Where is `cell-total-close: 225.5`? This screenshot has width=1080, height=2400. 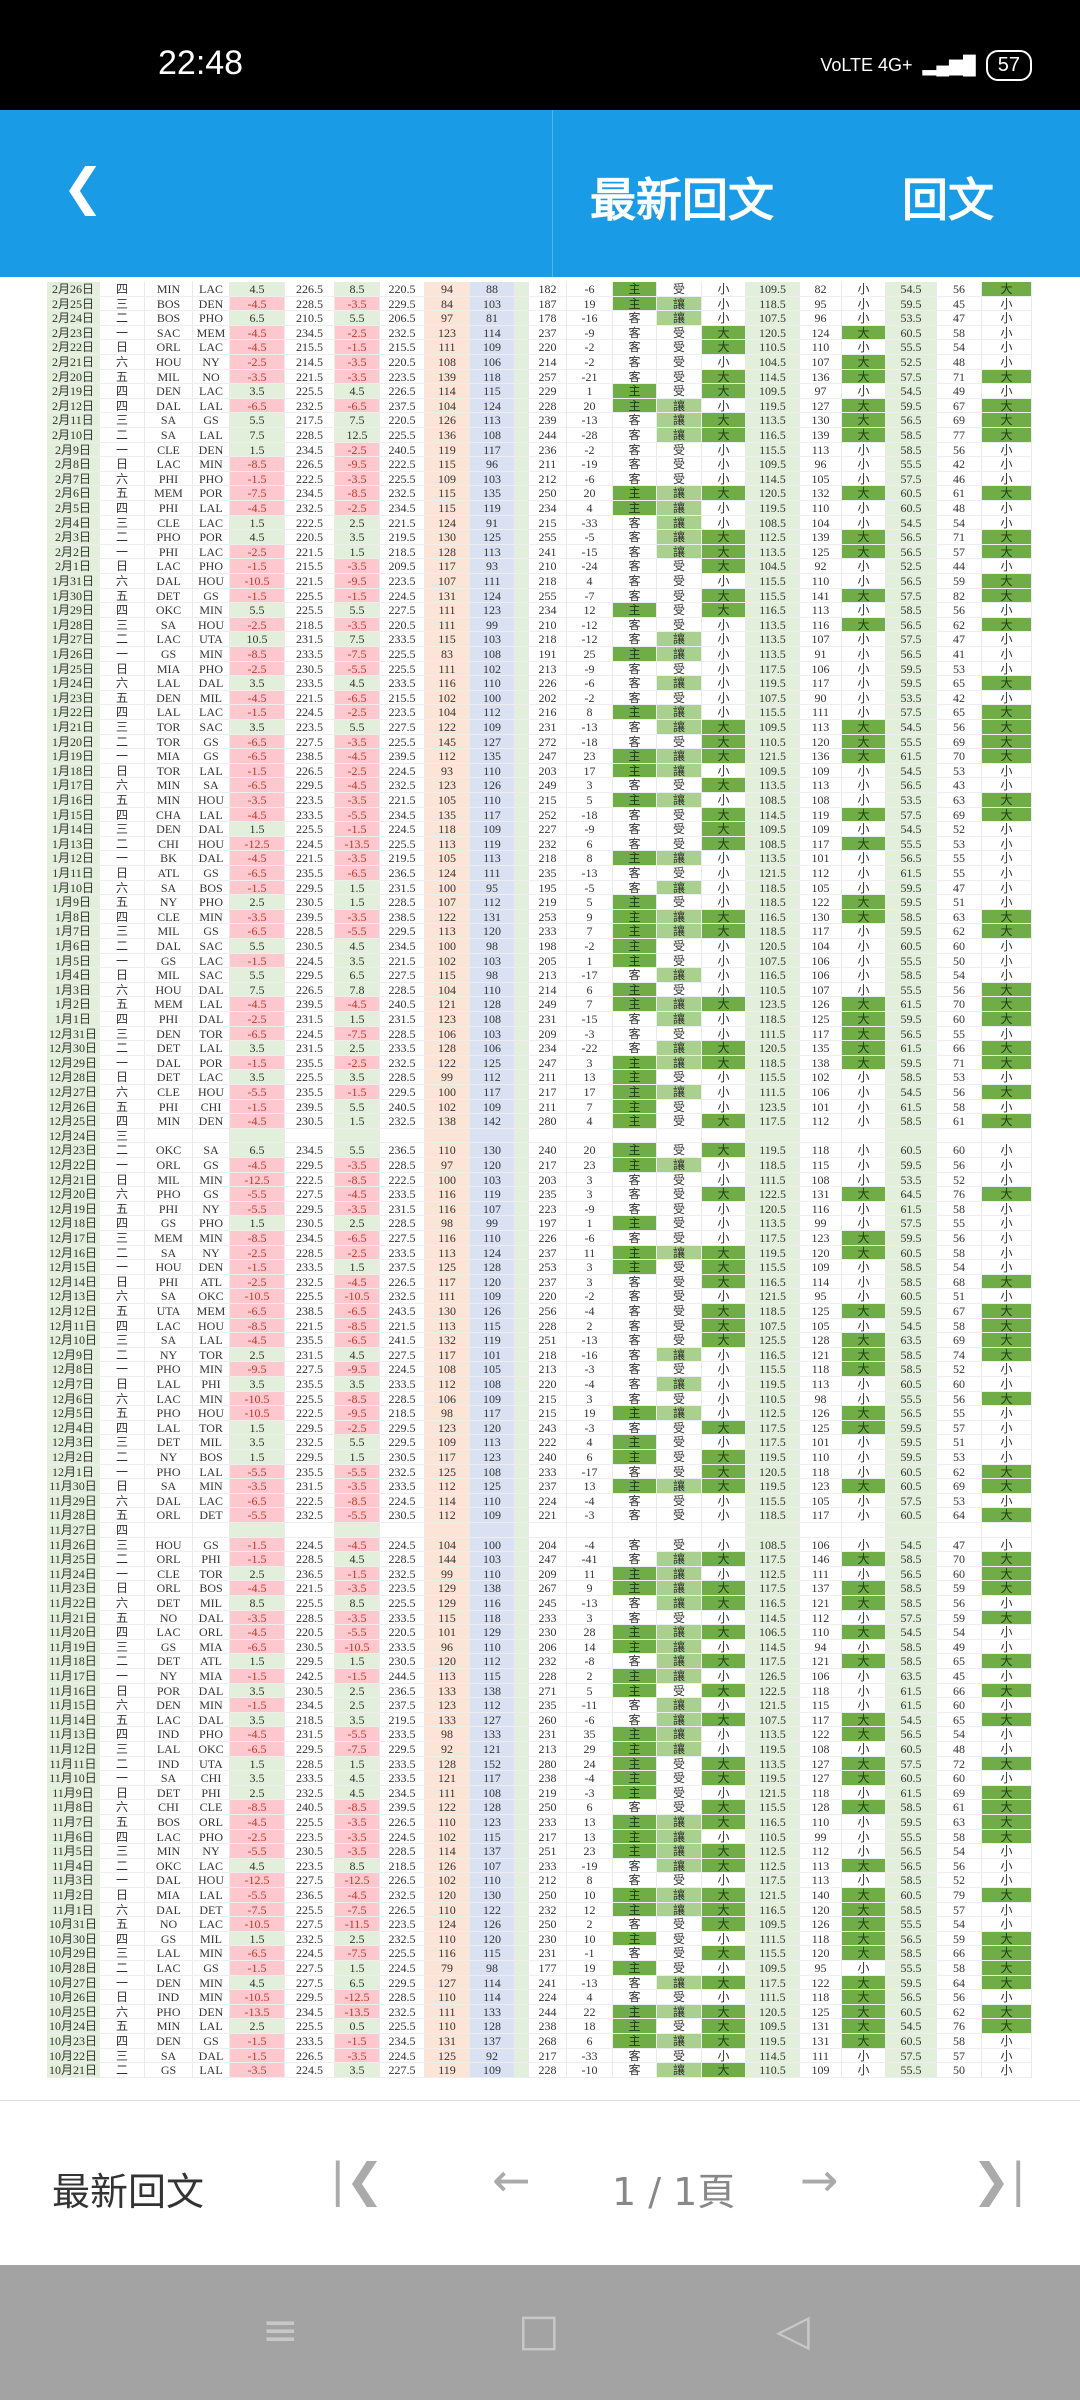
cell-total-close: 225.5 is located at coordinates (402, 742).